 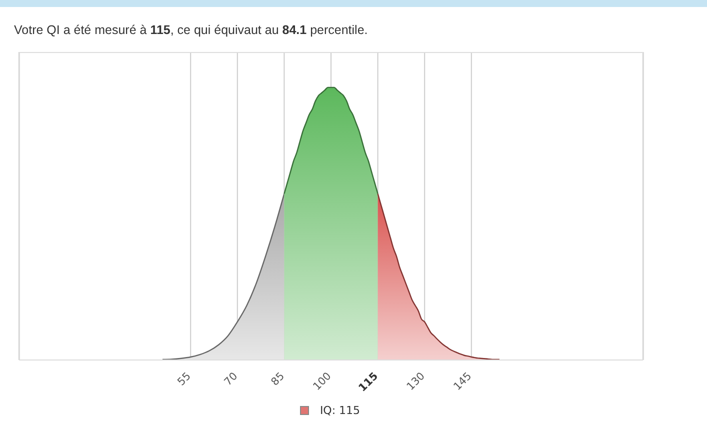 What do you see at coordinates (277, 379) in the screenshot?
I see `x-tick-label: 85` at bounding box center [277, 379].